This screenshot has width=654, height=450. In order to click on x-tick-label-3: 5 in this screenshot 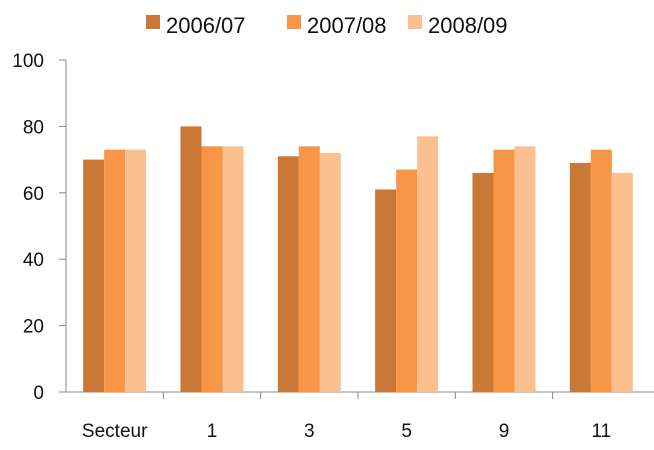, I will do `click(406, 431)`.